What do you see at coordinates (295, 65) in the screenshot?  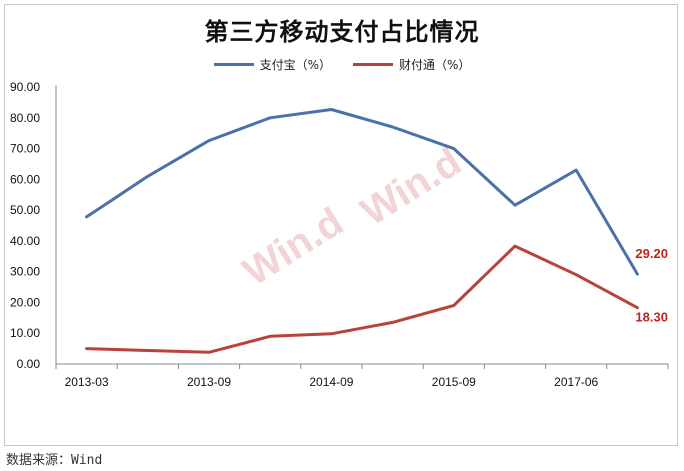 I see `legend-label-alipay: 支付宝（%）` at bounding box center [295, 65].